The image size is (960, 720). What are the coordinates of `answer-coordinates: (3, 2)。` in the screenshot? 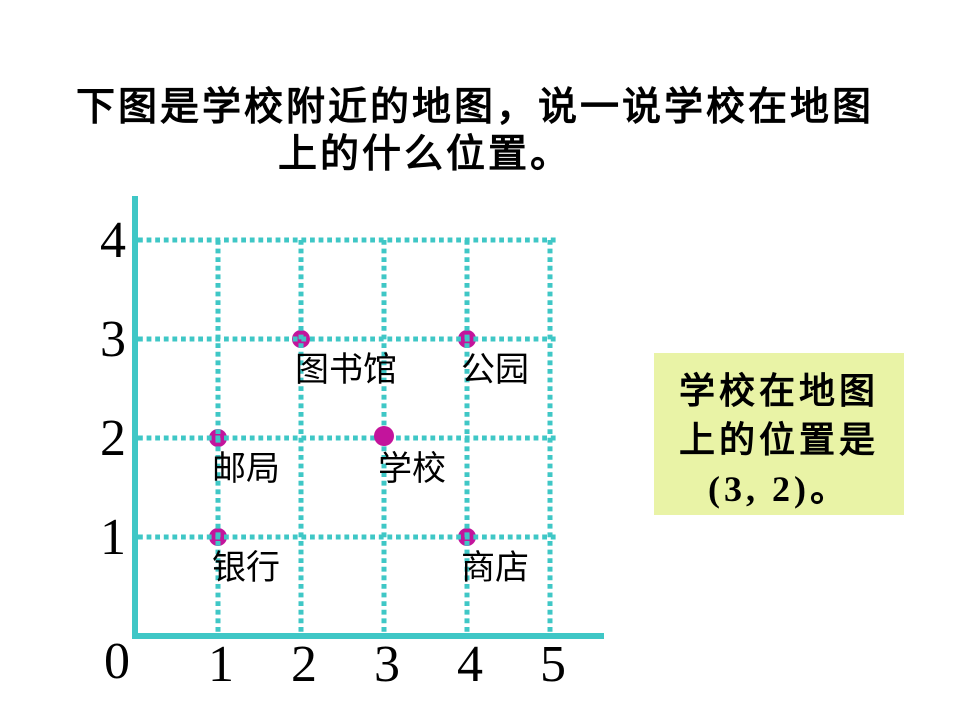 It's located at (779, 489).